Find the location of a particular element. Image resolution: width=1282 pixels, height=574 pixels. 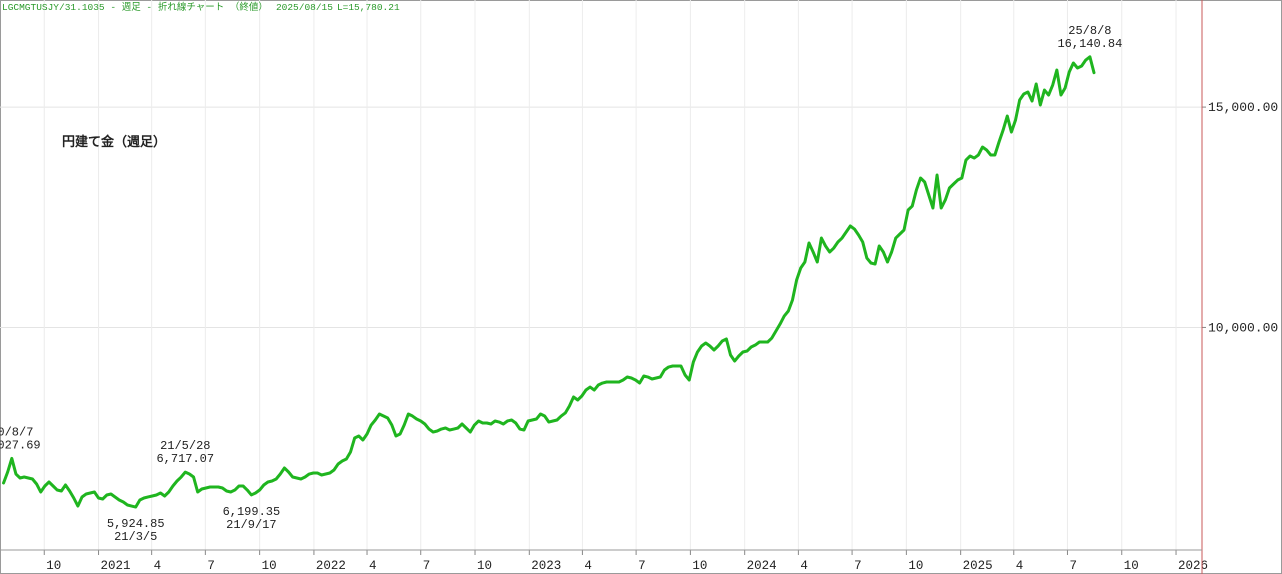

annotation-label: 16,140.84 is located at coordinates (1089, 44).